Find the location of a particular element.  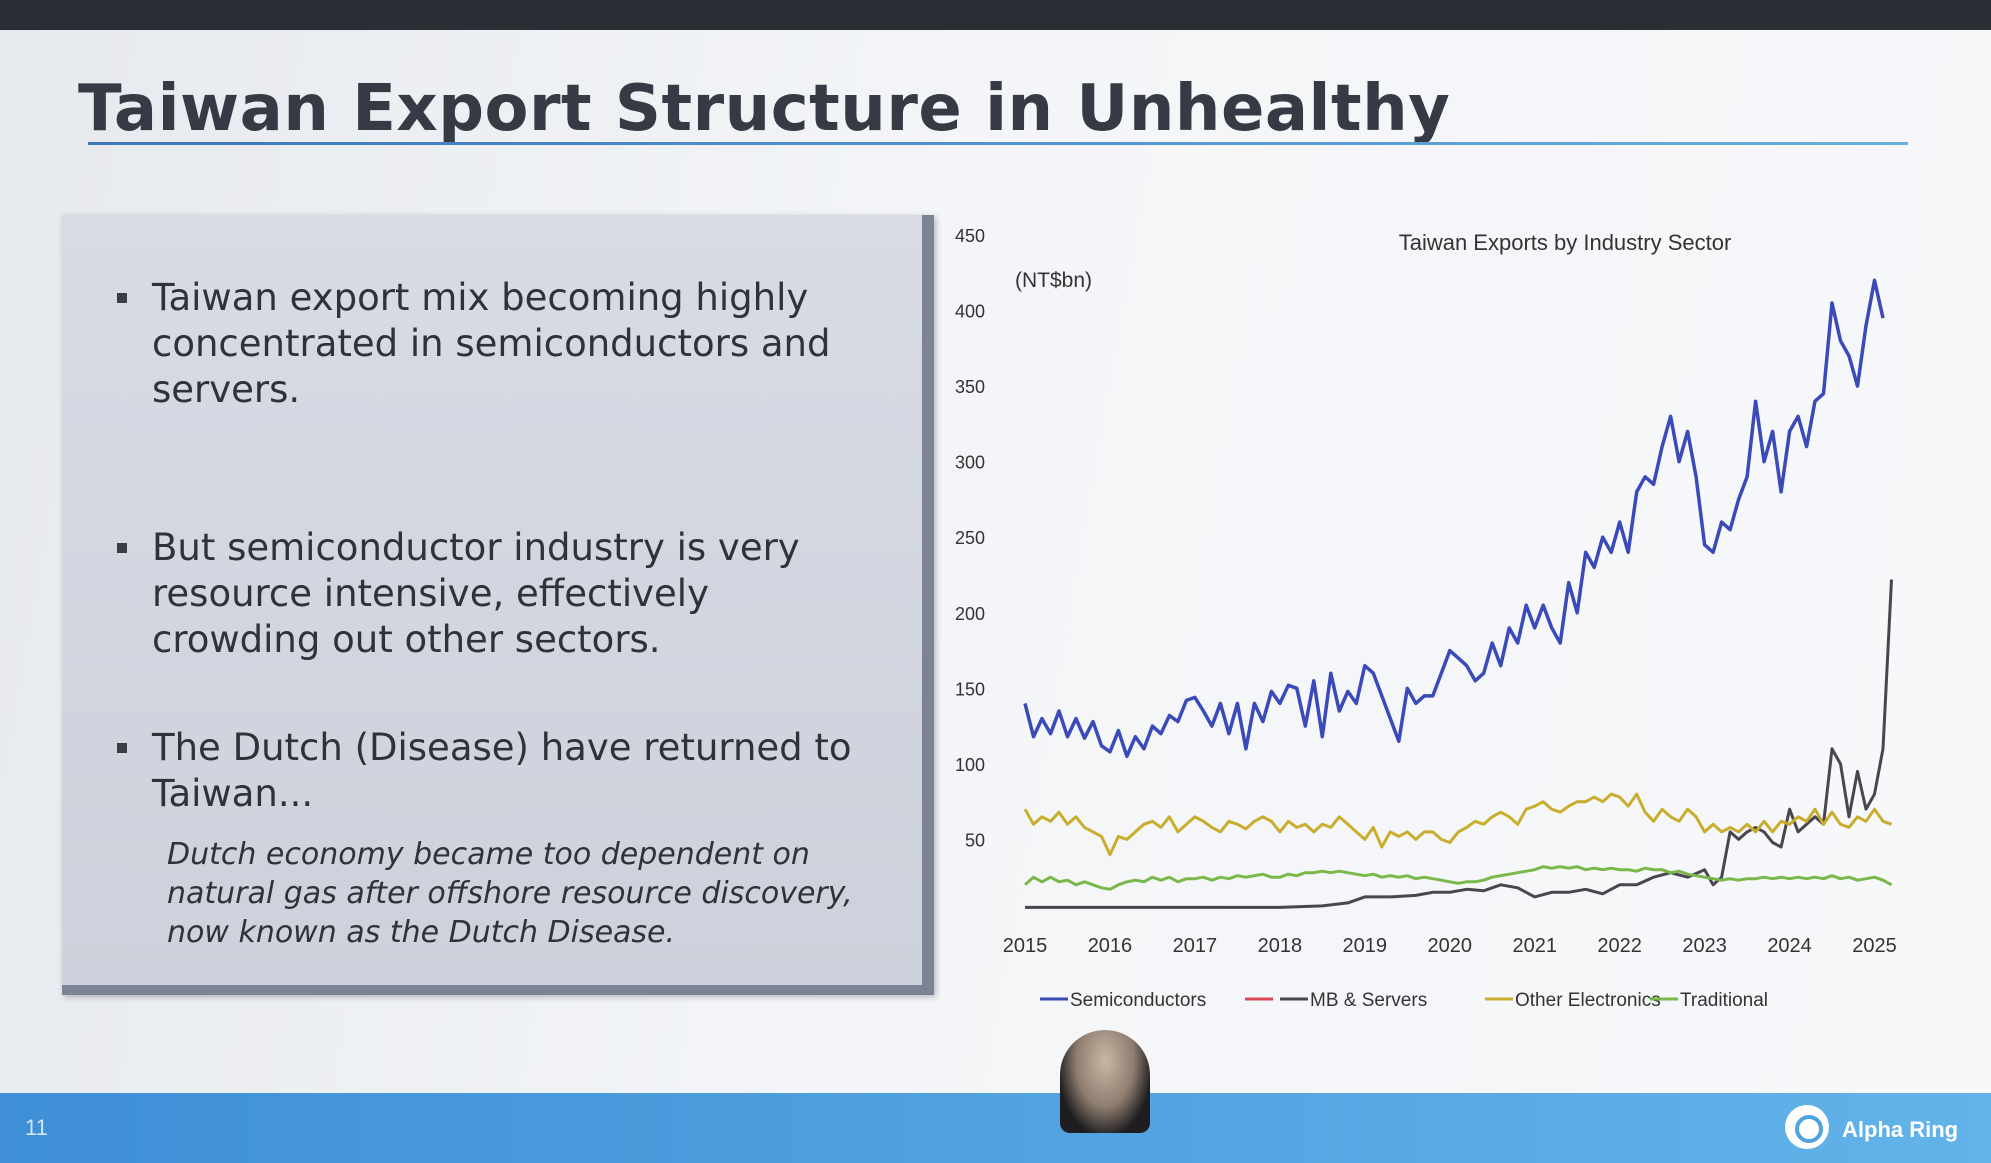

y-tick-label: 450 is located at coordinates (970, 236).